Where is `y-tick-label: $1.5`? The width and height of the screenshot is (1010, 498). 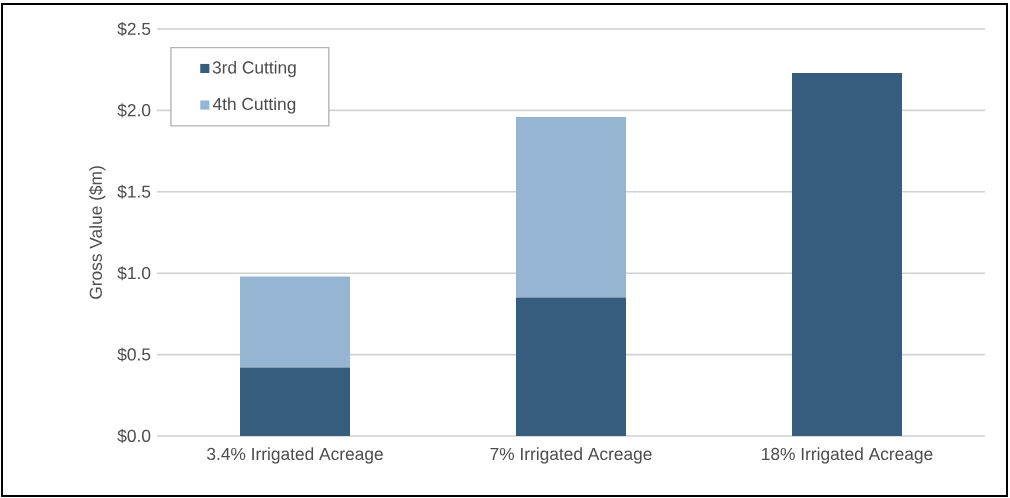 y-tick-label: $1.5 is located at coordinates (134, 191).